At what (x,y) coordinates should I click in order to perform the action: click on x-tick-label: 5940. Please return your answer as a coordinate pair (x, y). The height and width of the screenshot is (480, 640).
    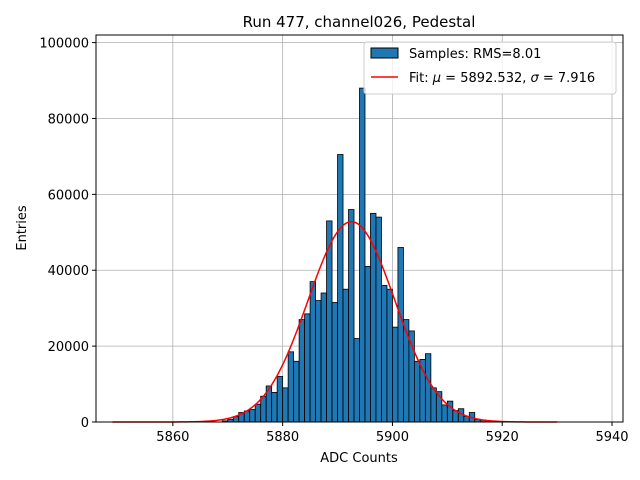
    Looking at the image, I should click on (611, 437).